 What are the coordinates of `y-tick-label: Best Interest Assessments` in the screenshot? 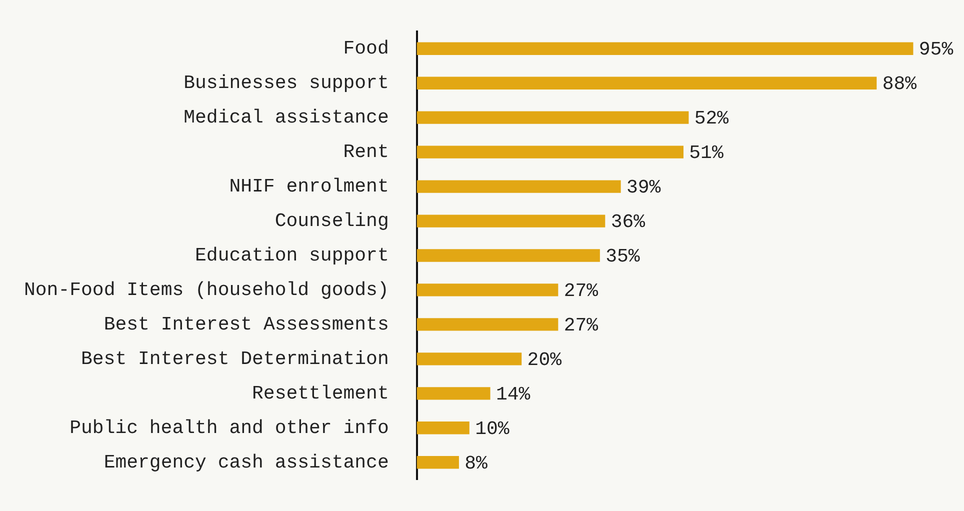 It's located at (246, 324).